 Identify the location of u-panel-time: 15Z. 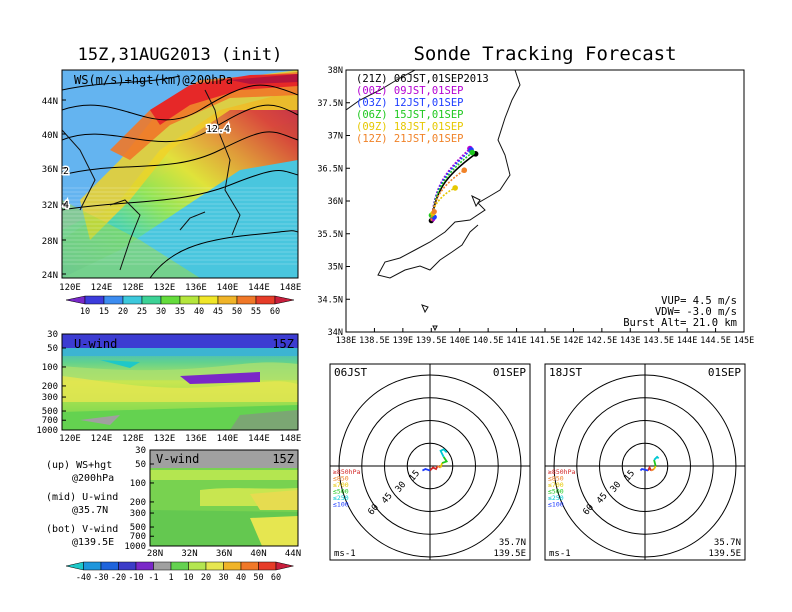
(283, 344).